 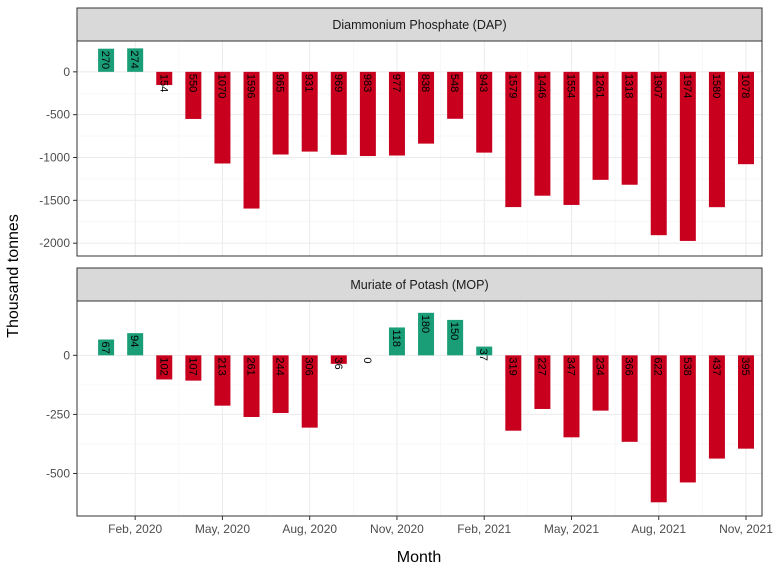 What do you see at coordinates (541, 86) in the screenshot?
I see `data-label: 1446` at bounding box center [541, 86].